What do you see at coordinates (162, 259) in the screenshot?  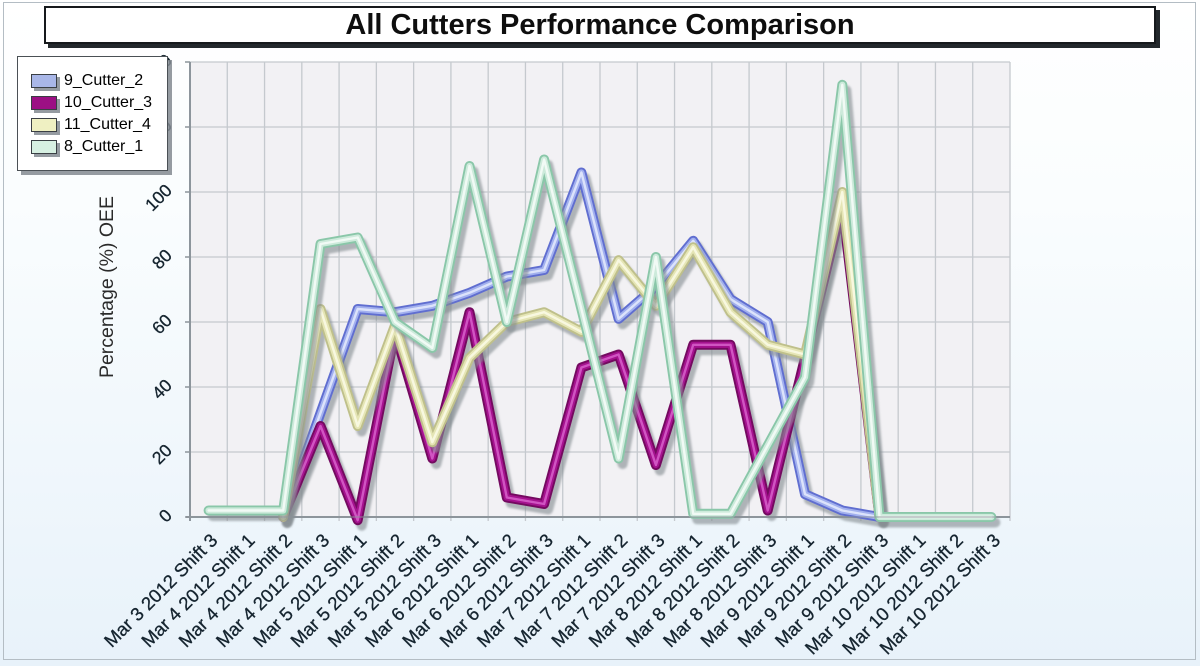 I see `svg-text: 80` at bounding box center [162, 259].